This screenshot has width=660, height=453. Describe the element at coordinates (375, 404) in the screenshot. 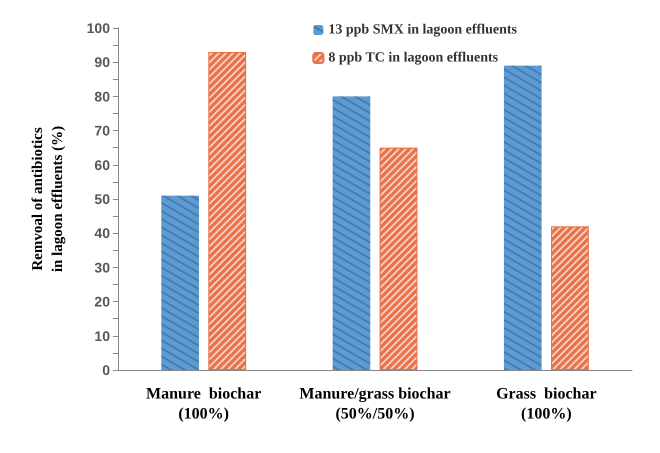

I see `x-tick-label: Manure/grass biochar (50%/50%)` at that location.